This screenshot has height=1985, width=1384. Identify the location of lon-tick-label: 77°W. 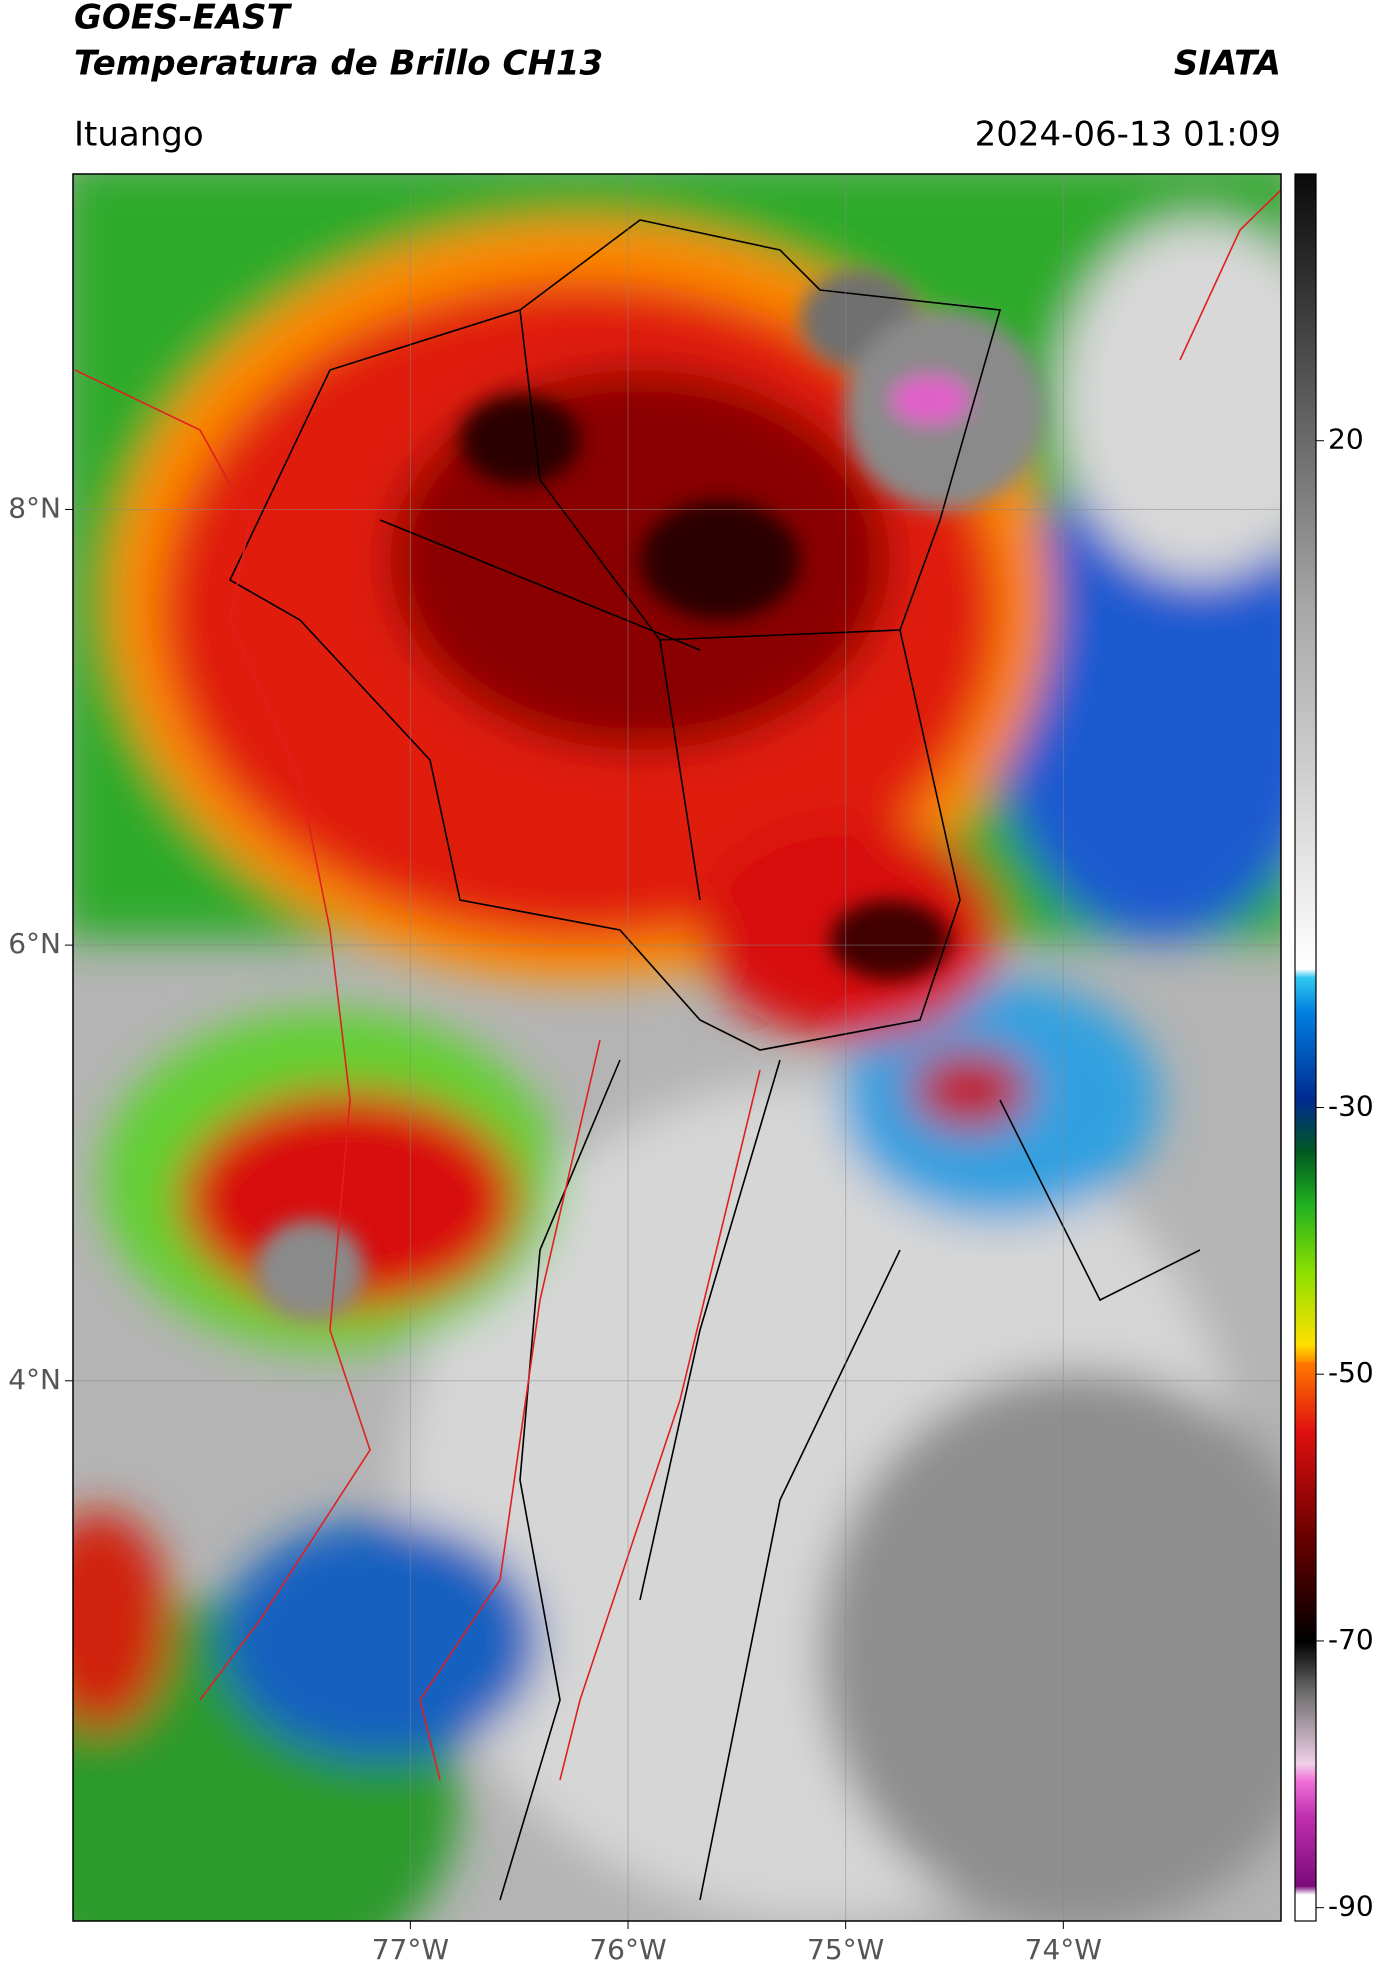
(410, 1949).